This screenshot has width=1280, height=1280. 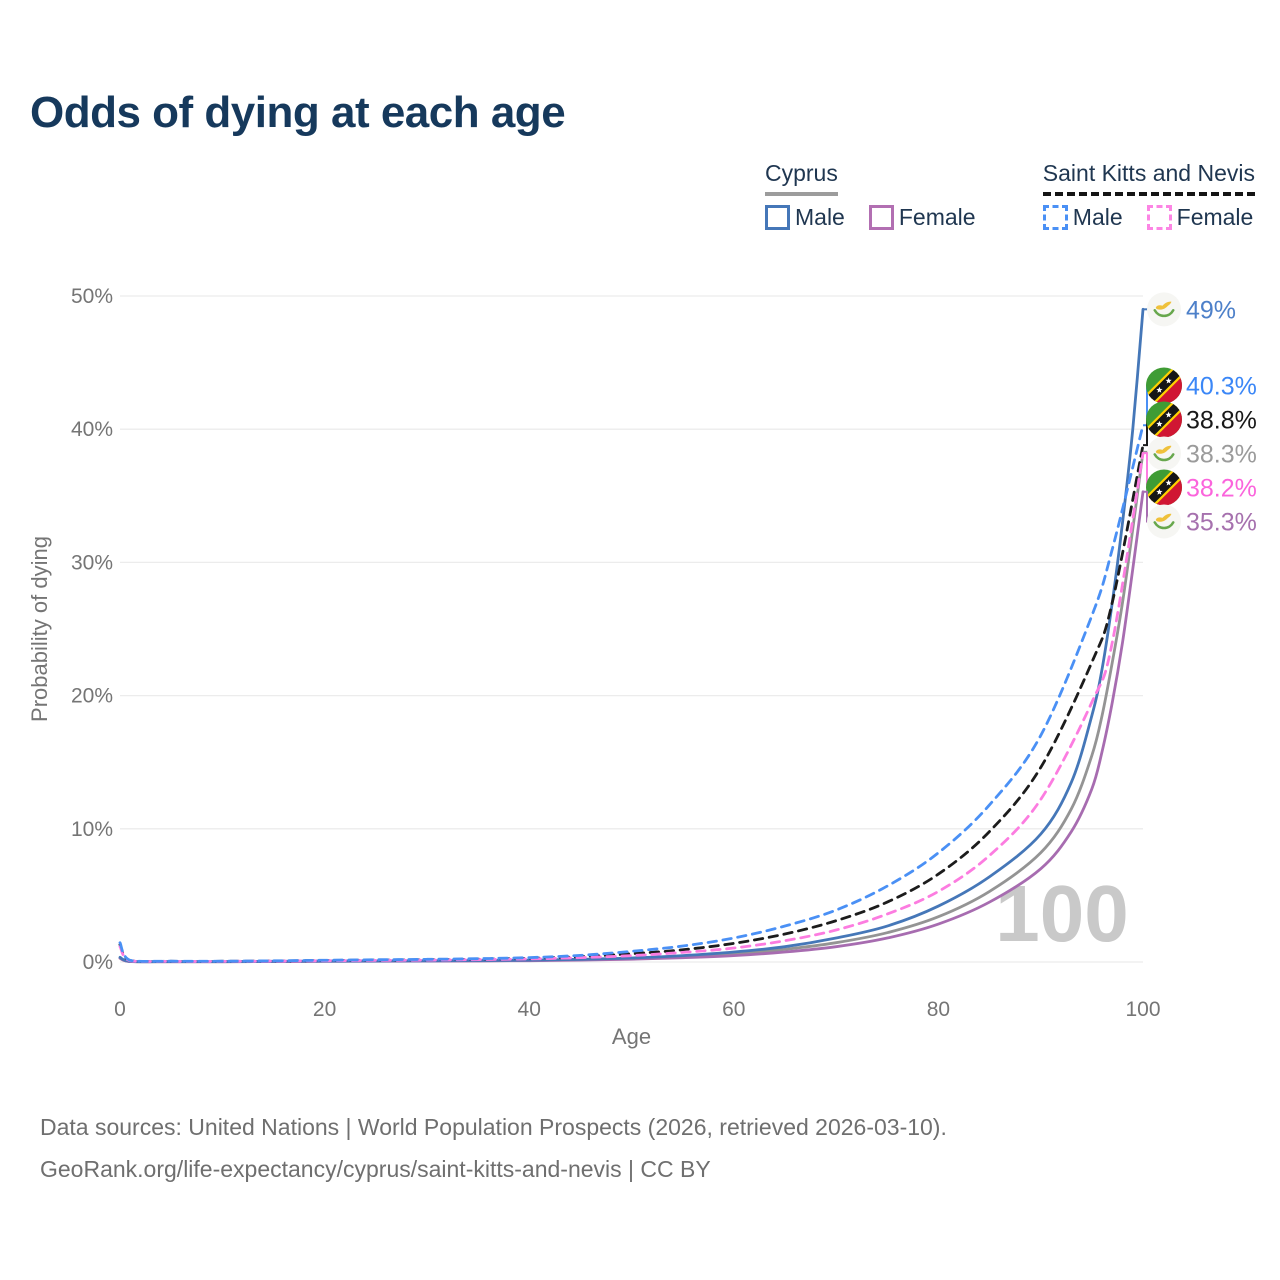 What do you see at coordinates (1055, 217) in the screenshot?
I see `legend-swatch-skn-male` at bounding box center [1055, 217].